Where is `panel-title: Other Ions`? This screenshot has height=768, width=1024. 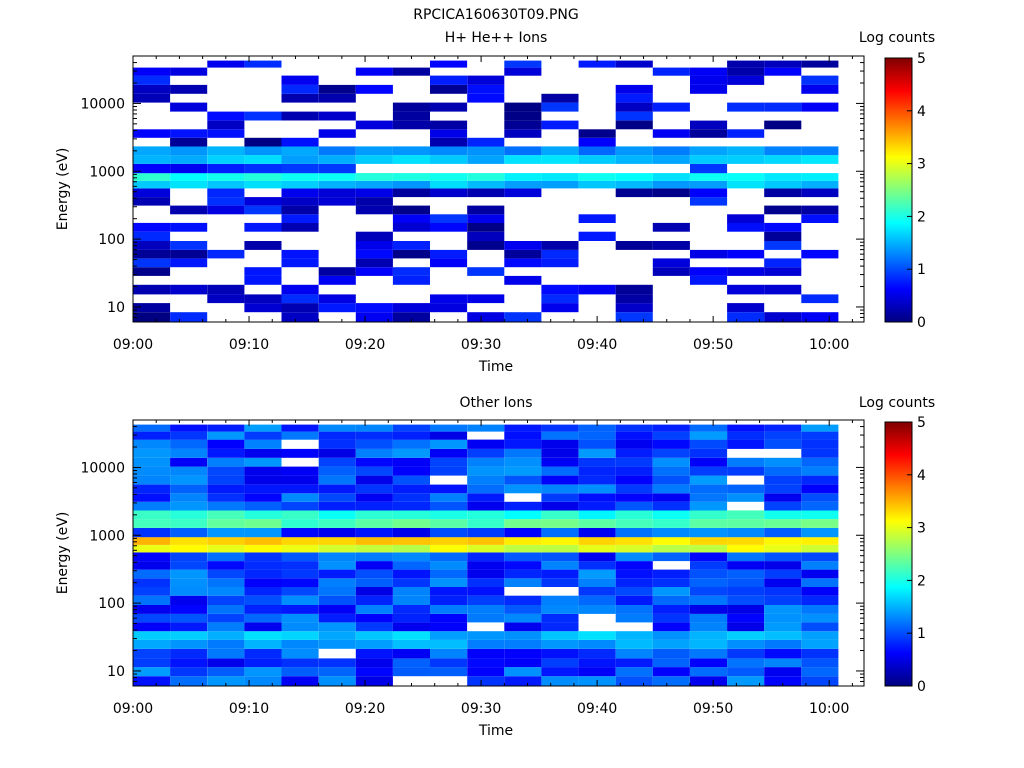
panel-title: Other Ions is located at coordinates (495, 403).